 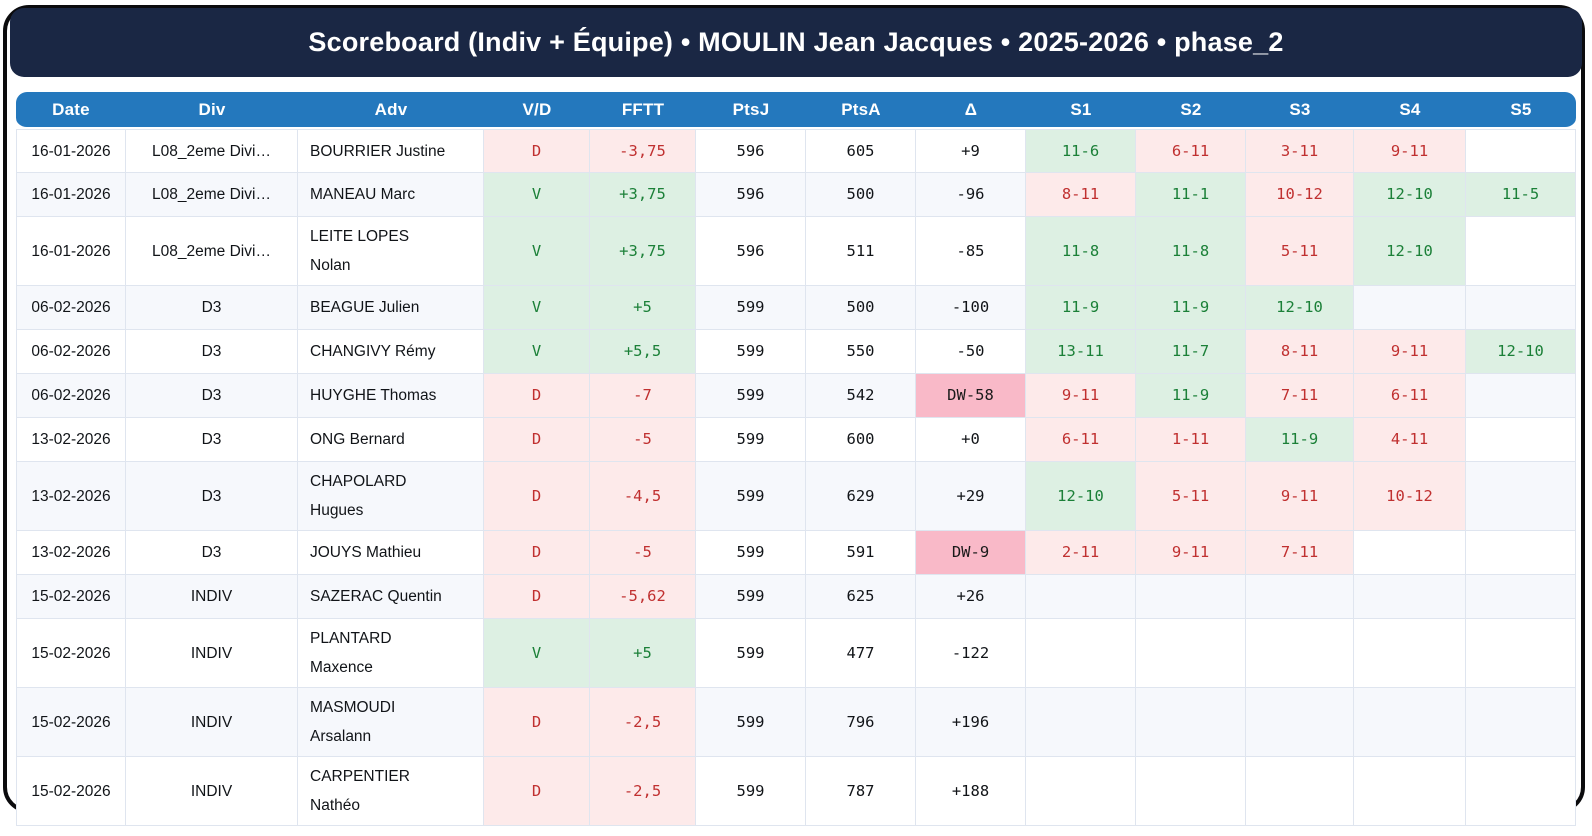 I want to click on adversary-cell: ONG Bernard, so click(x=391, y=440).